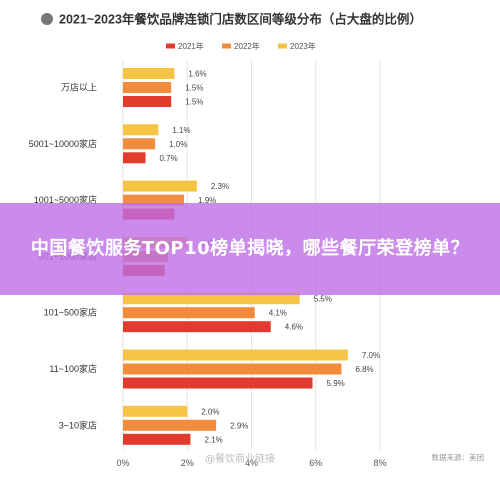 The height and width of the screenshot is (500, 500). Describe the element at coordinates (168, 158) in the screenshot. I see `bar-value-label: 0.7%` at that location.